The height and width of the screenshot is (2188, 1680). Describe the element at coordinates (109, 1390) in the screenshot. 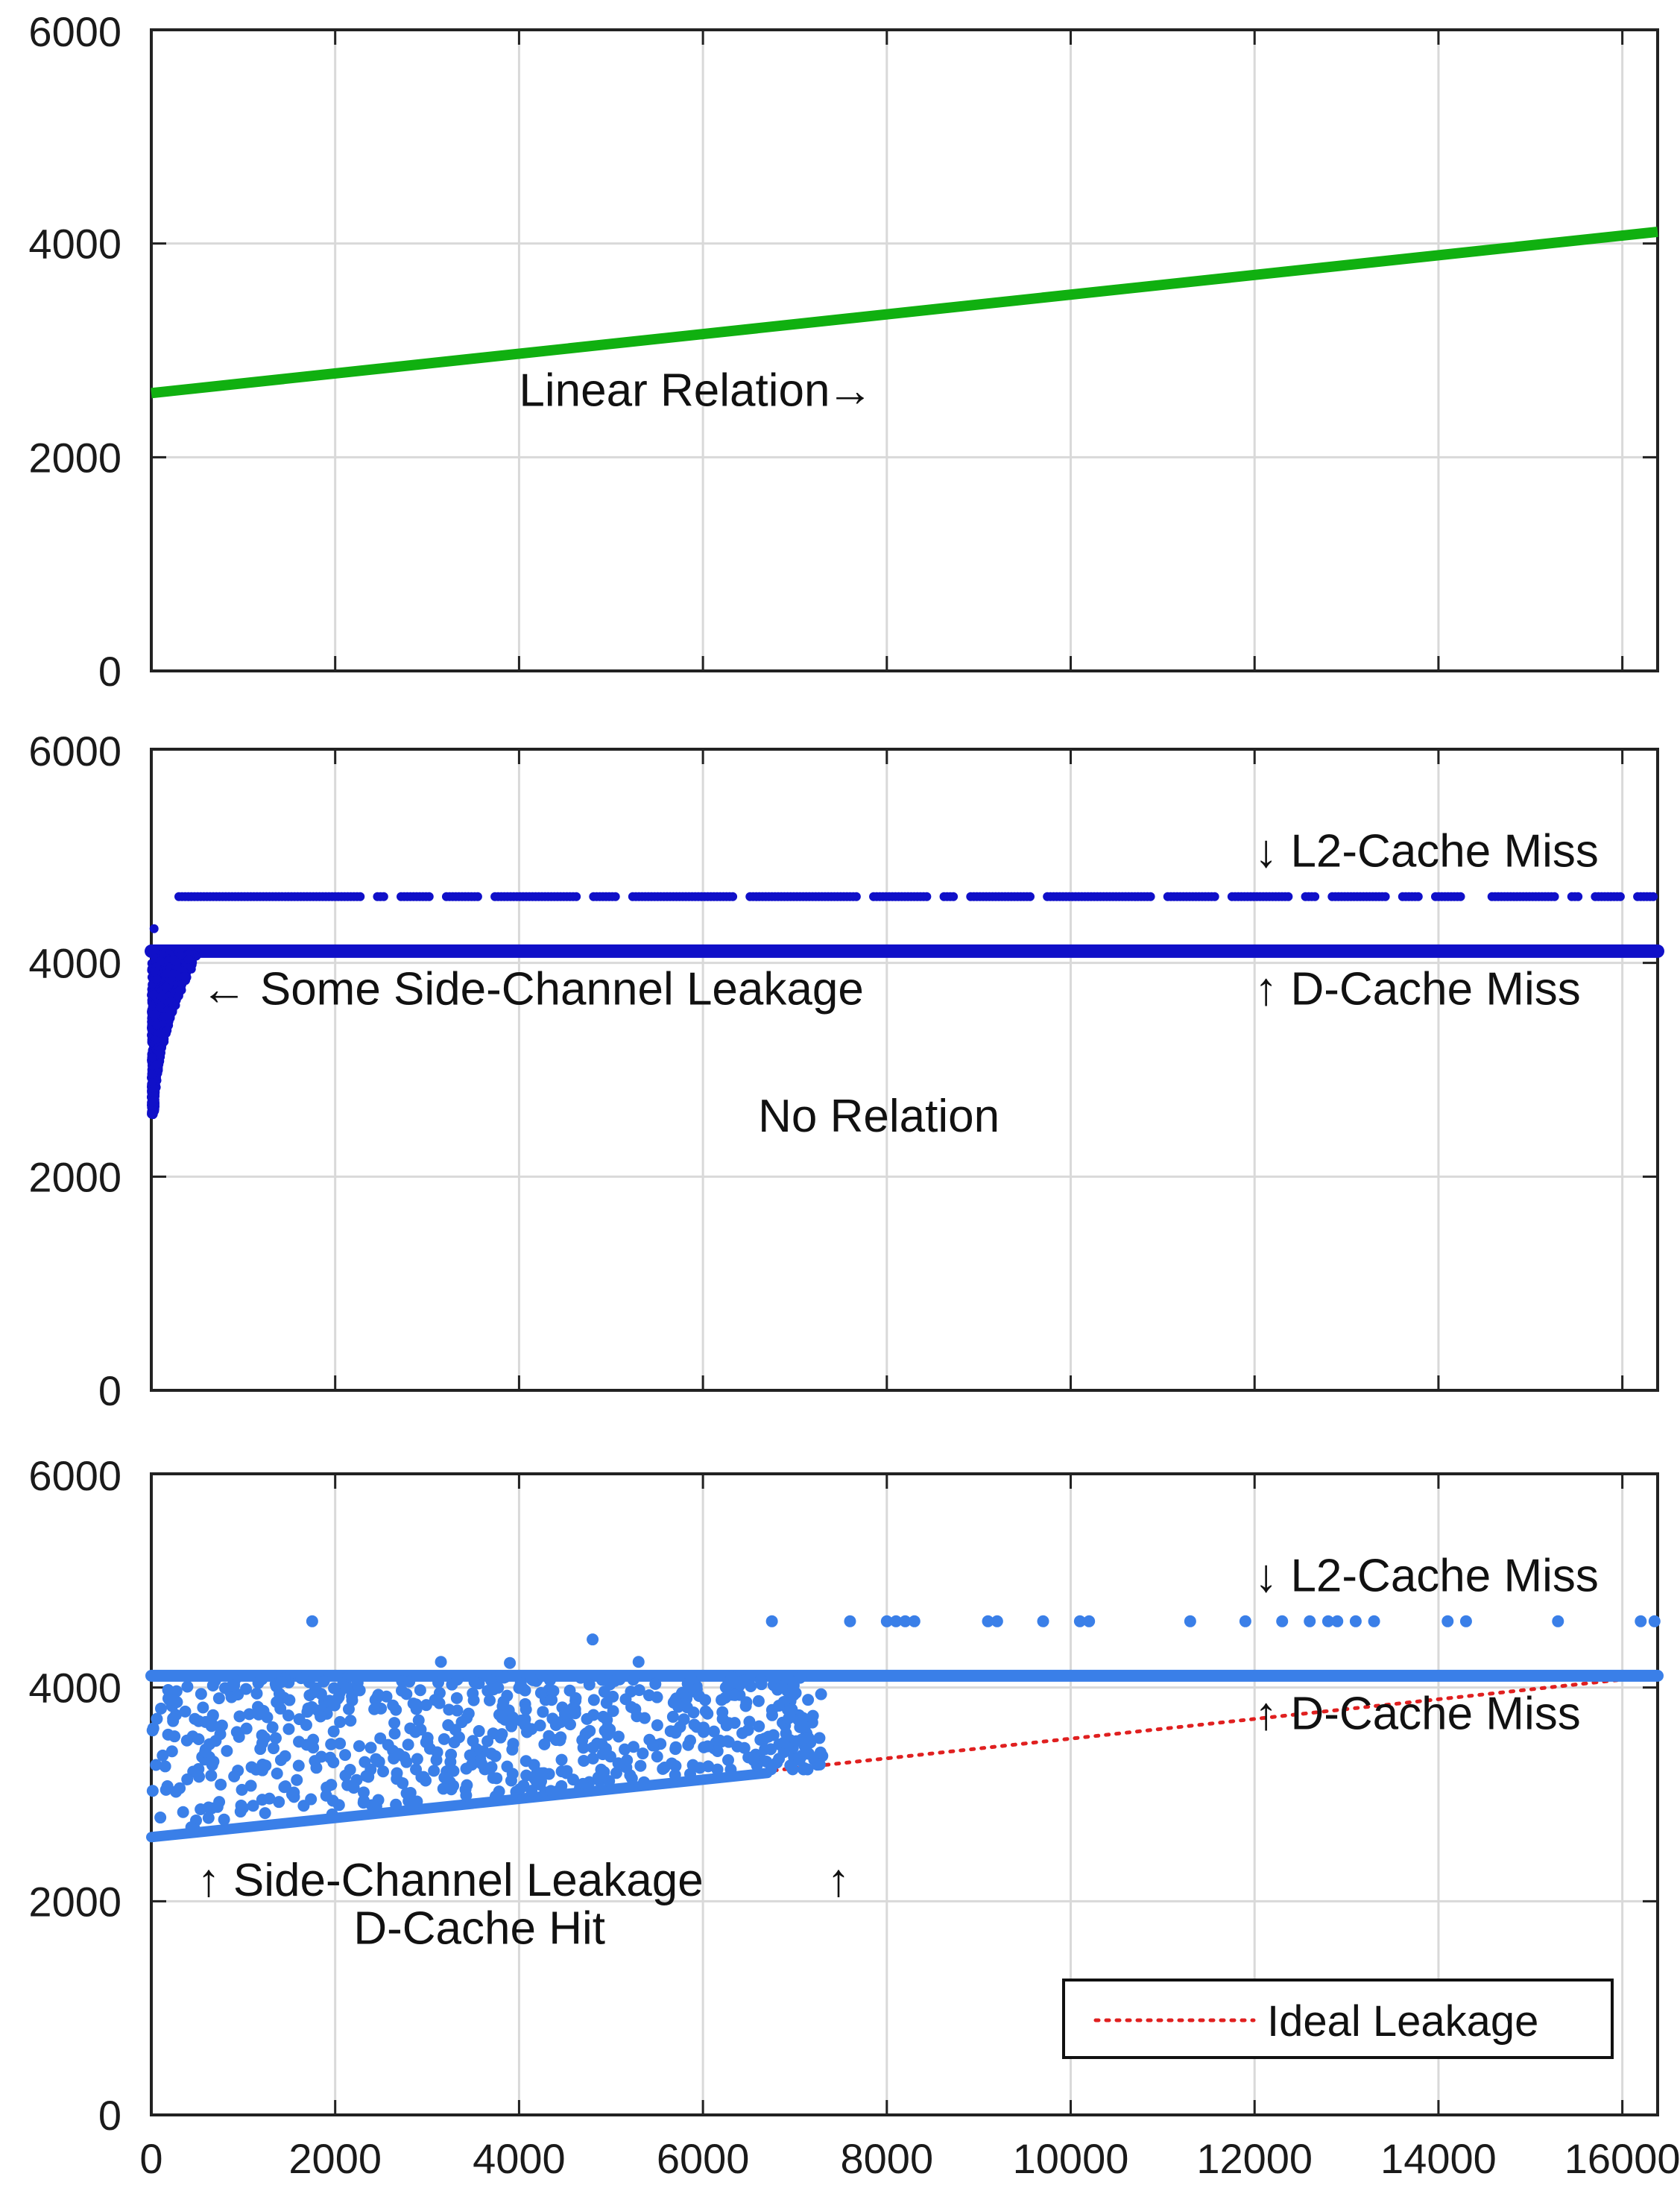

I see `y-tick-label: 0` at that location.